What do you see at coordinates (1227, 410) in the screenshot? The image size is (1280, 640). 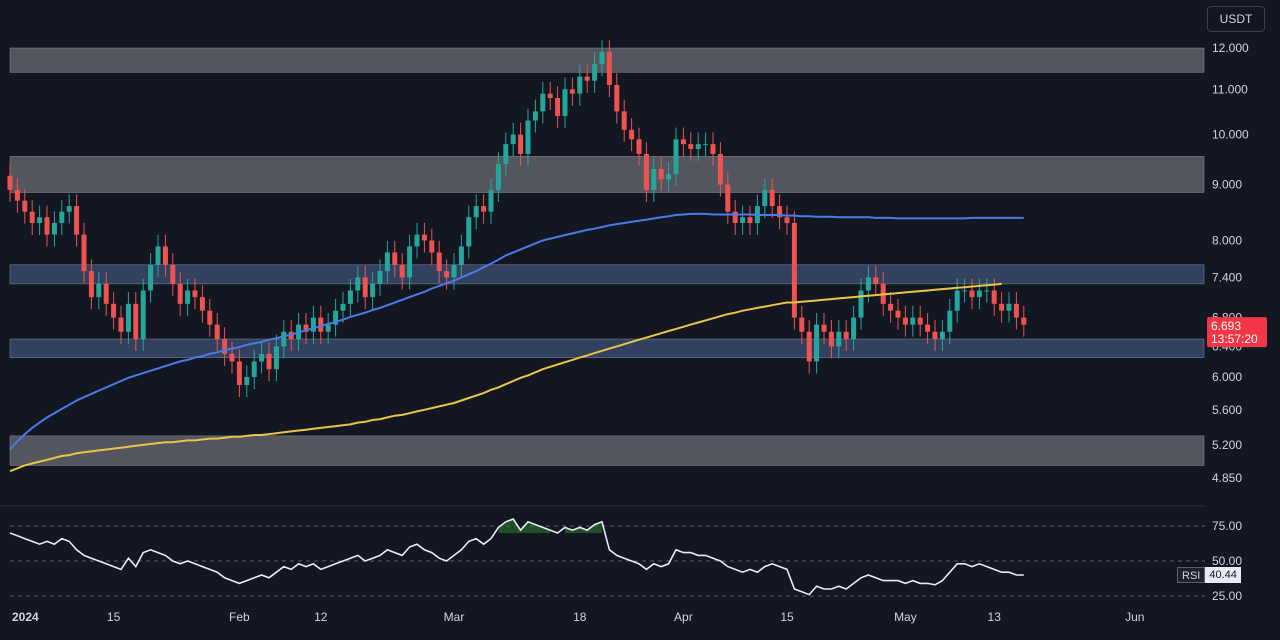 I see `price-tick-label: 5.600` at bounding box center [1227, 410].